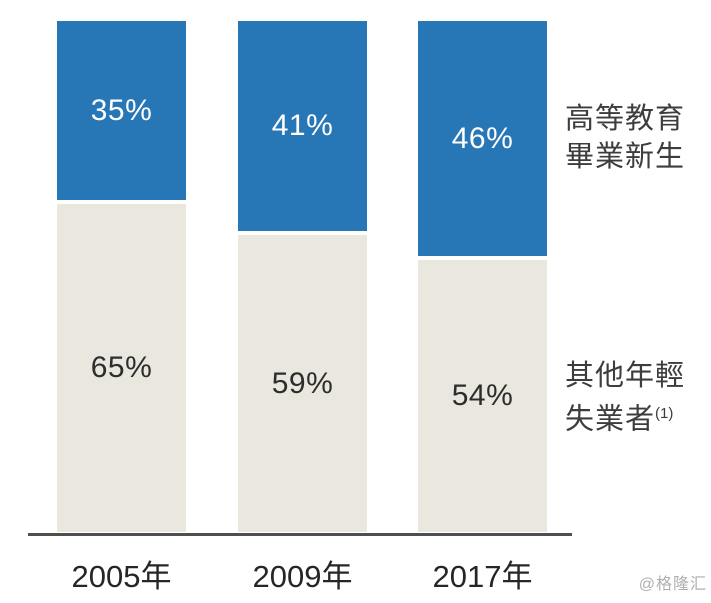  I want to click on x-axis-line, so click(300, 534).